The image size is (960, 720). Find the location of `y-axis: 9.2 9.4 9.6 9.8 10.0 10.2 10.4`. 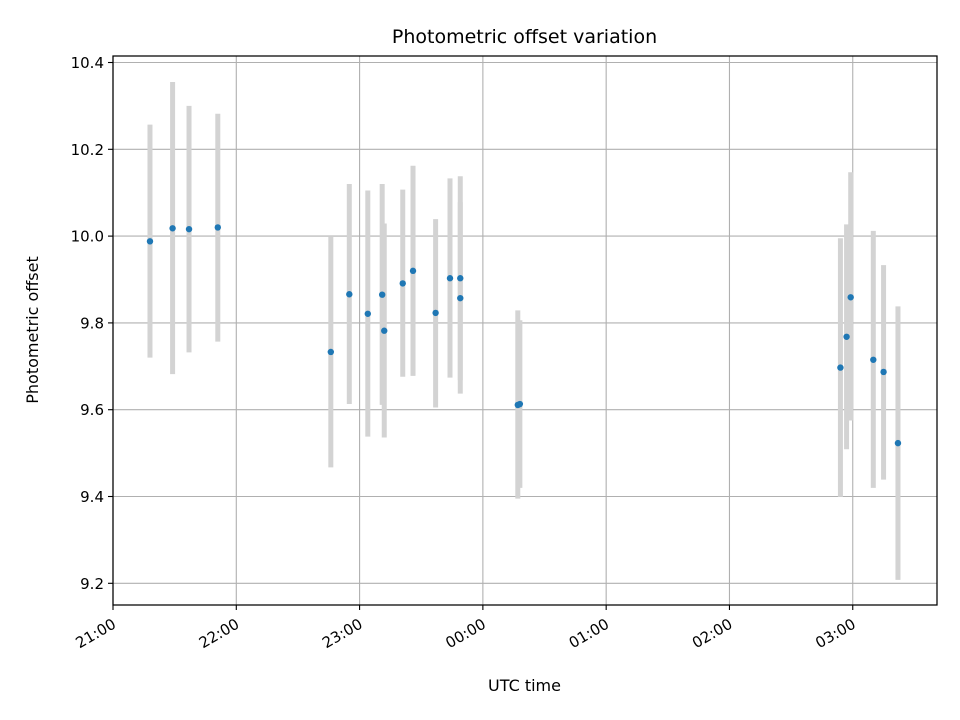

y-axis: 9.2 9.4 9.6 9.8 10.0 10.2 10.4 is located at coordinates (92, 323).